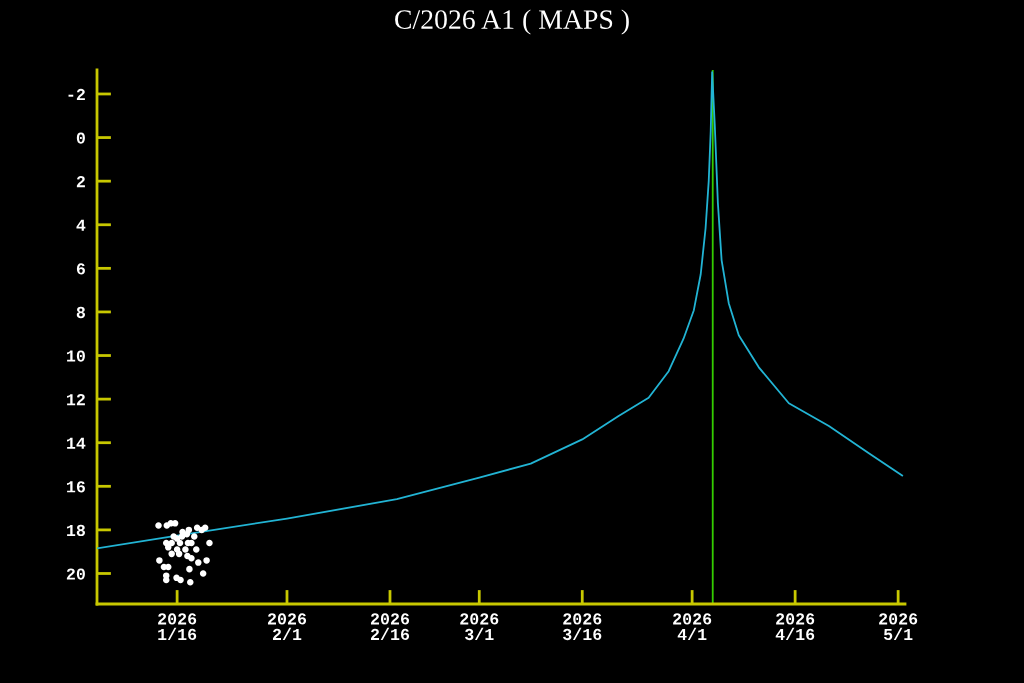 This screenshot has height=683, width=1024. I want to click on x-tick-label: 2026 3/1, so click(479, 627).